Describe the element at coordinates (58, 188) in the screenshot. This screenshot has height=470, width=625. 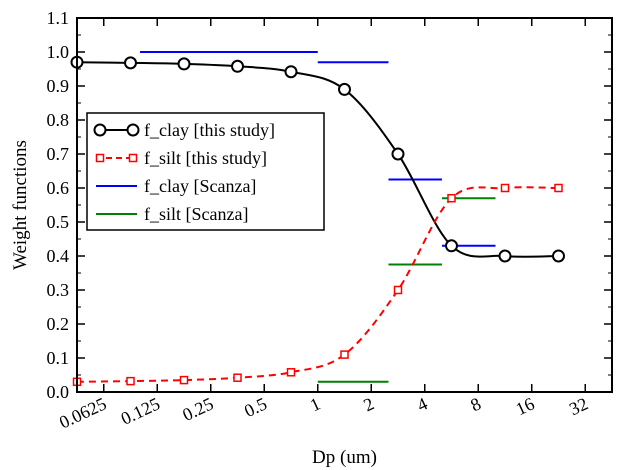
I see `y-tick-label: 0.6` at that location.